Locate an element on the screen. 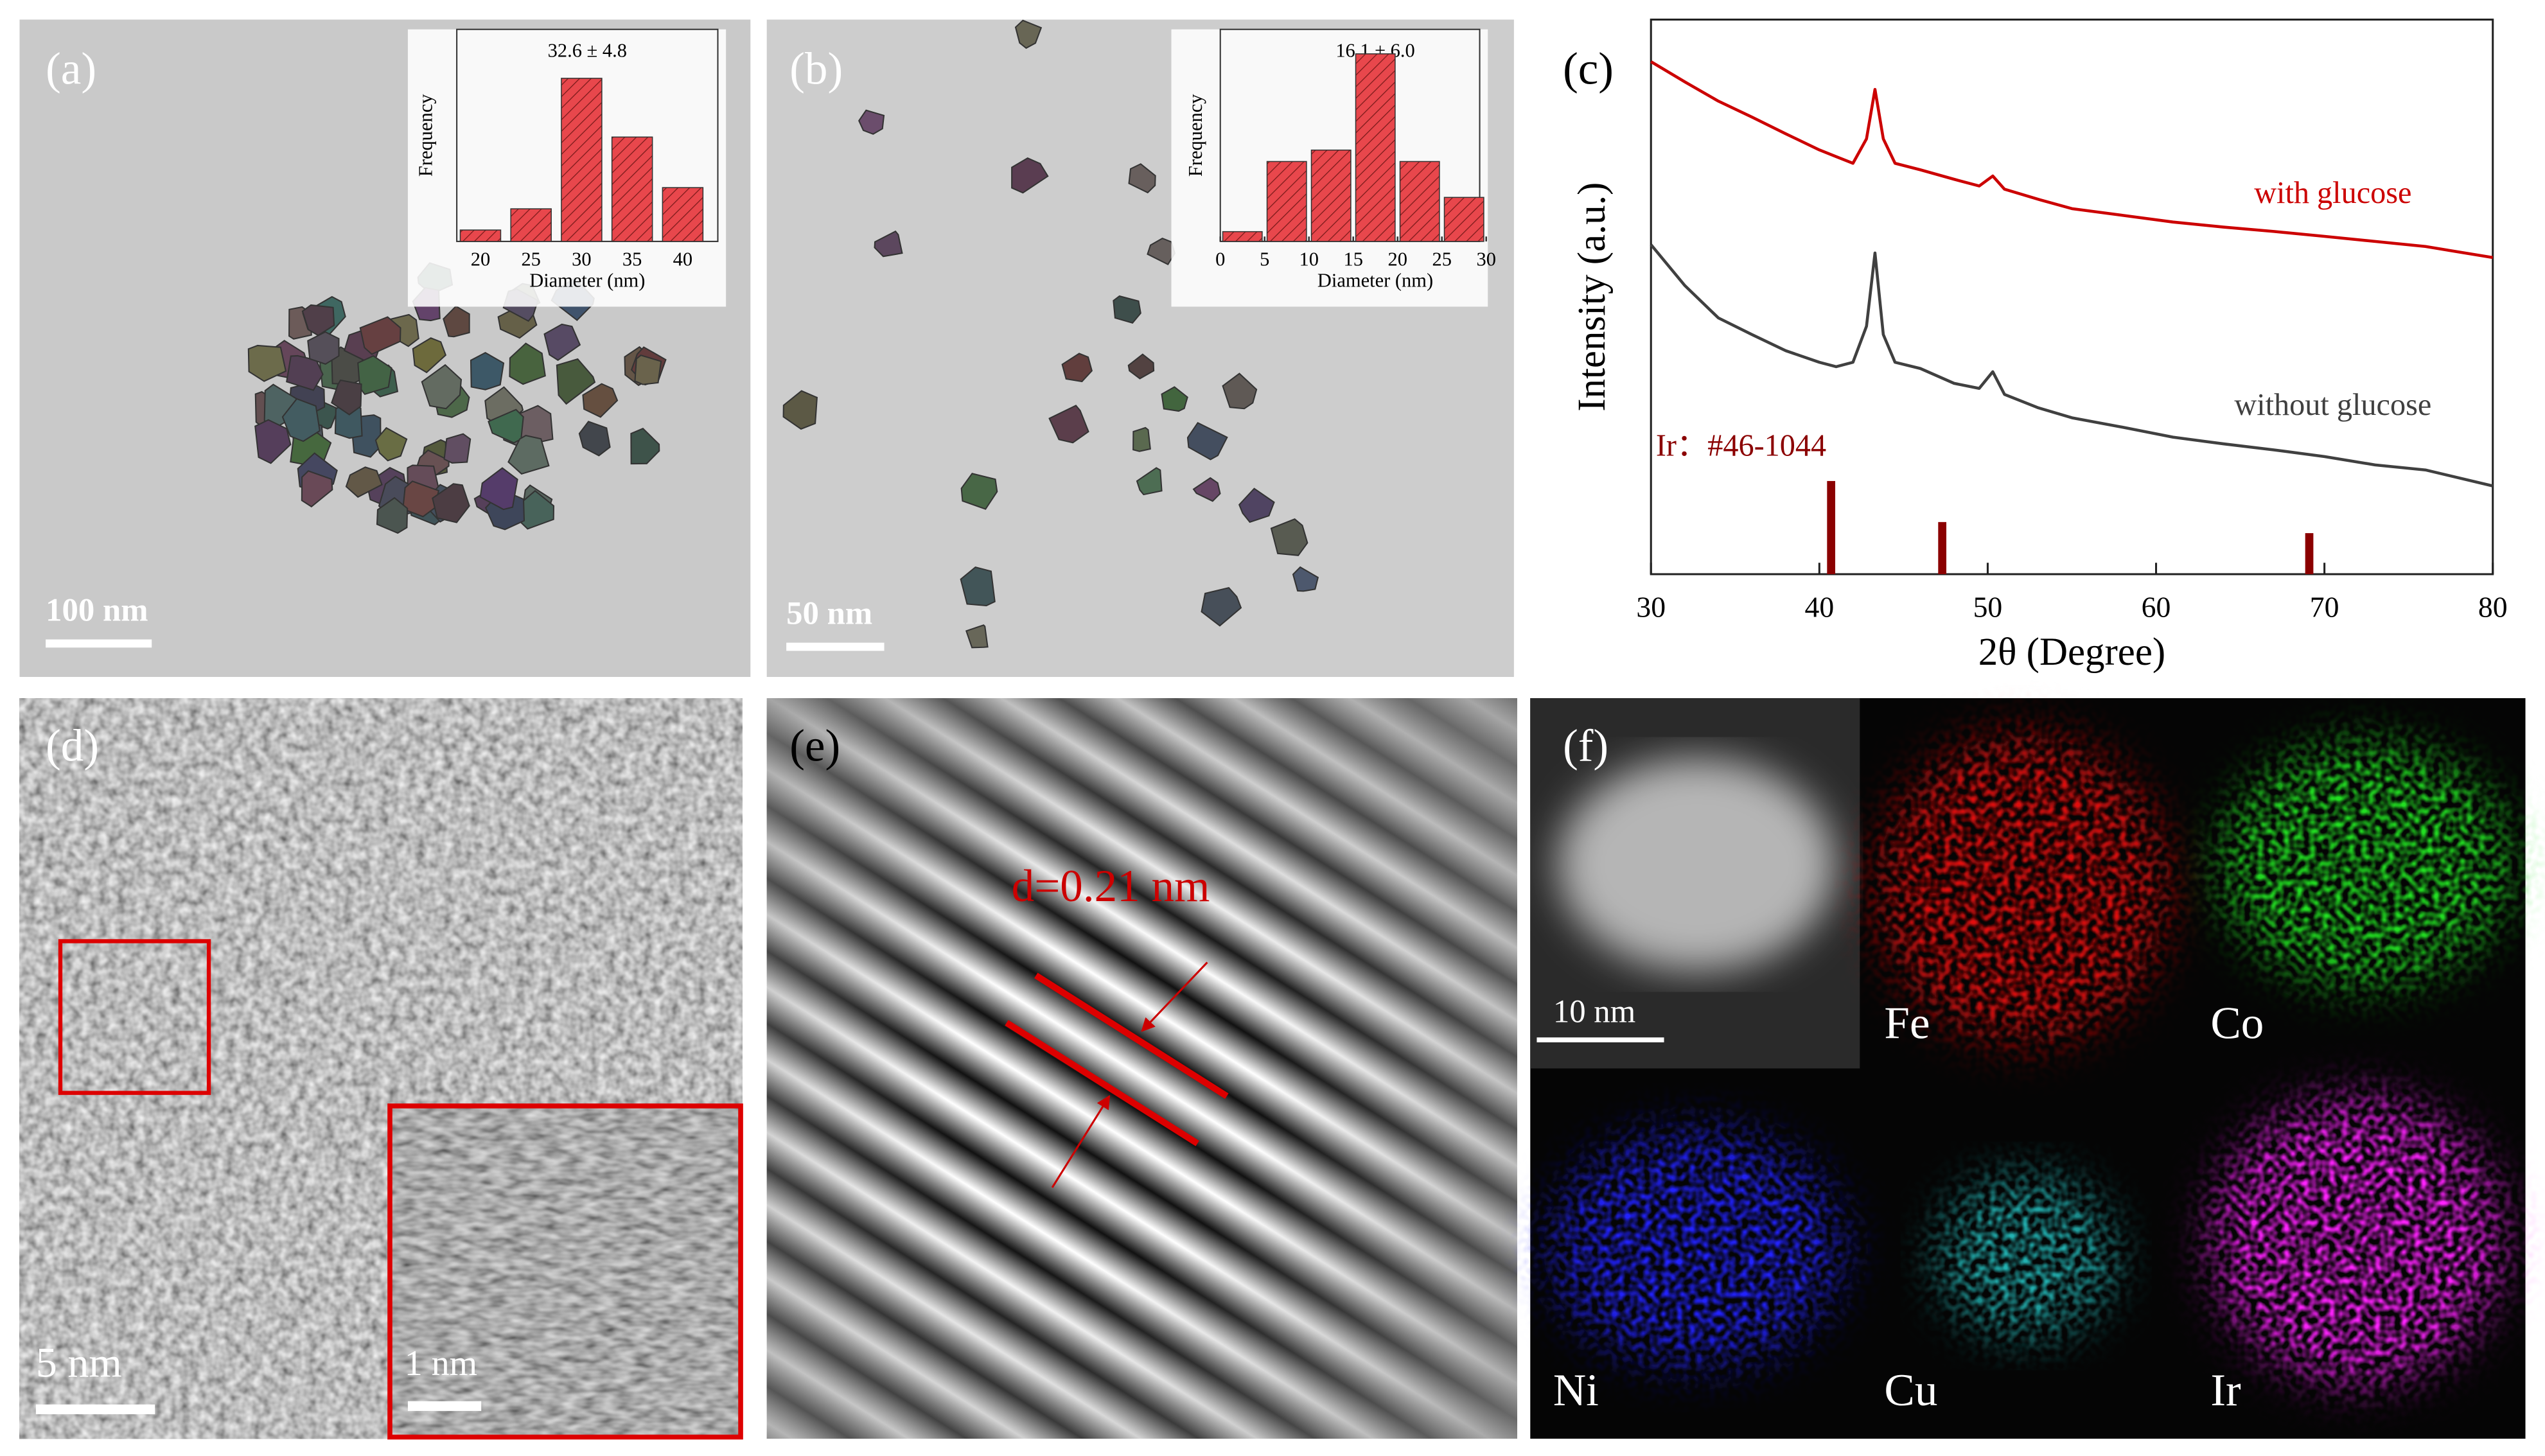  y-axis-label: Intensity (a.u.) is located at coordinates (1592, 297).